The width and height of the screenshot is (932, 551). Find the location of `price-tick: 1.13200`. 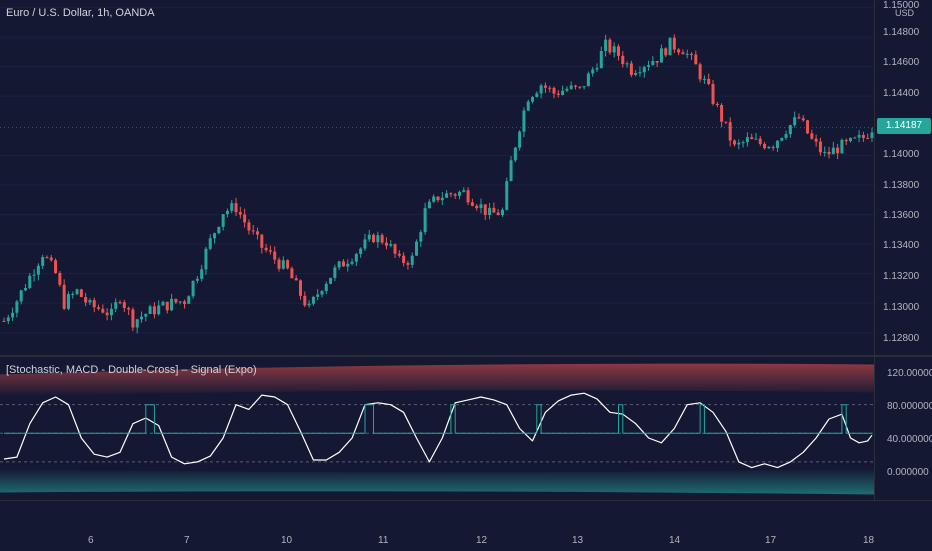

price-tick: 1.13200 is located at coordinates (901, 276).